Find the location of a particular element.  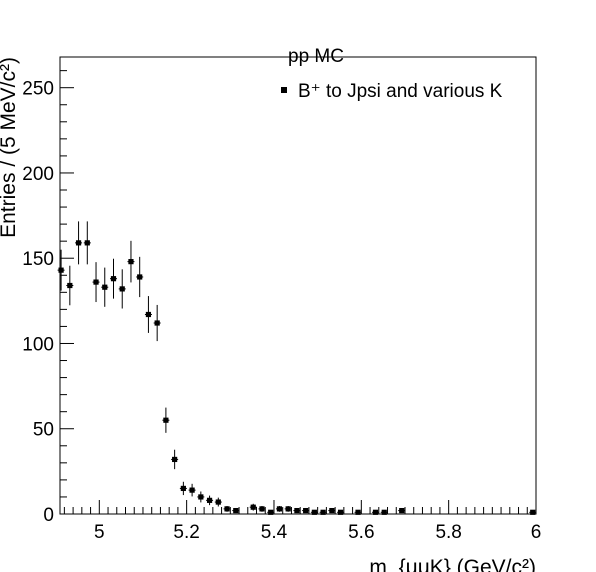

y-tick-label: 50 is located at coordinates (43, 430).